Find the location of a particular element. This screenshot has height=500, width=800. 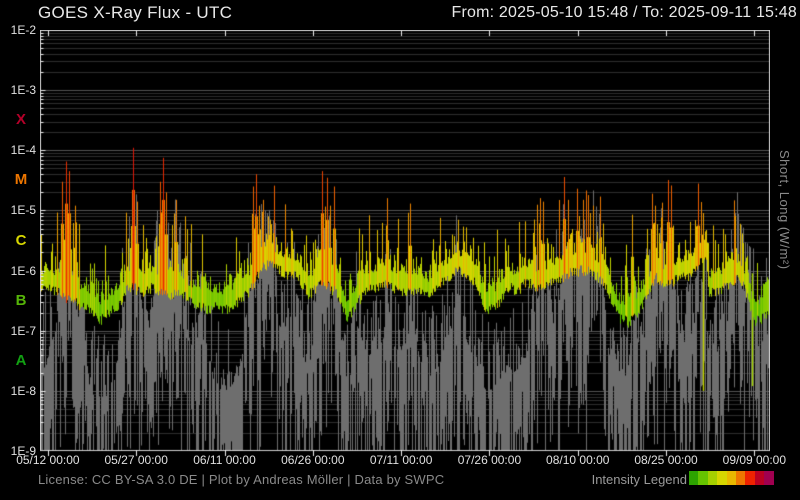

x-tick-label: 08/25 00:00 is located at coordinates (666, 460).